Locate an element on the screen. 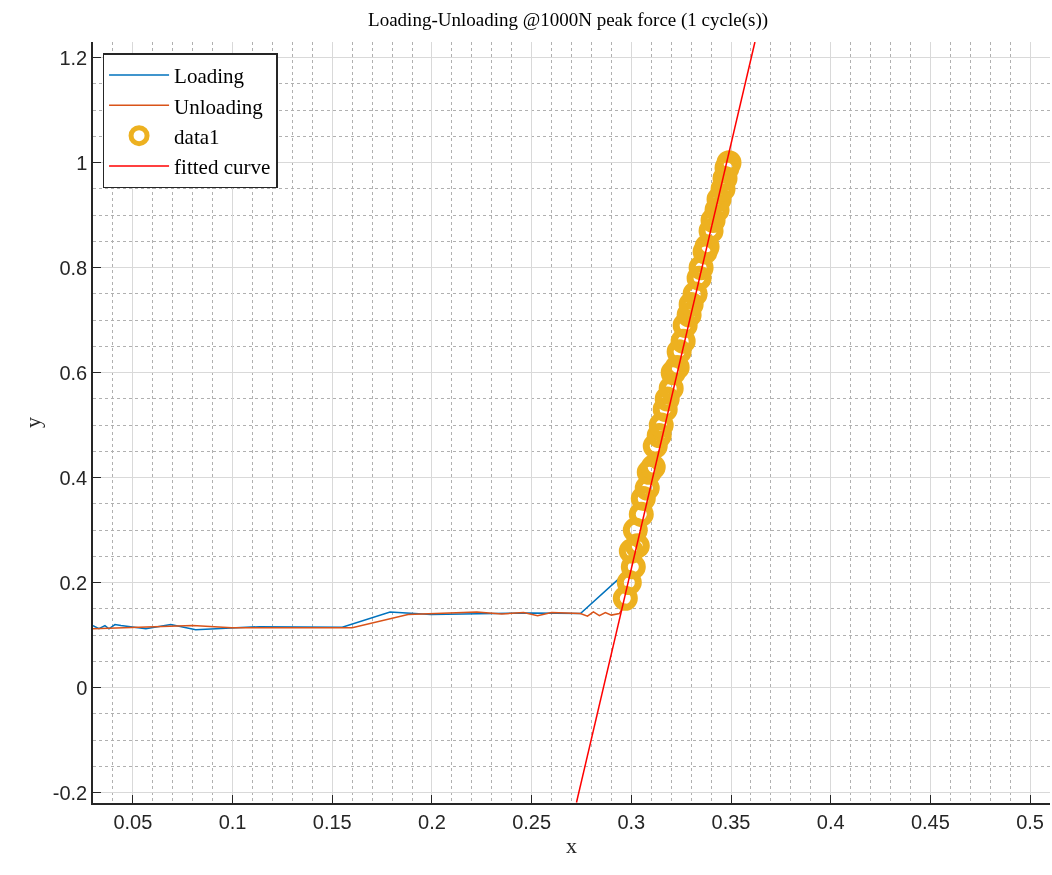 This screenshot has height=875, width=1052. x-axis-title: x is located at coordinates (571, 846).